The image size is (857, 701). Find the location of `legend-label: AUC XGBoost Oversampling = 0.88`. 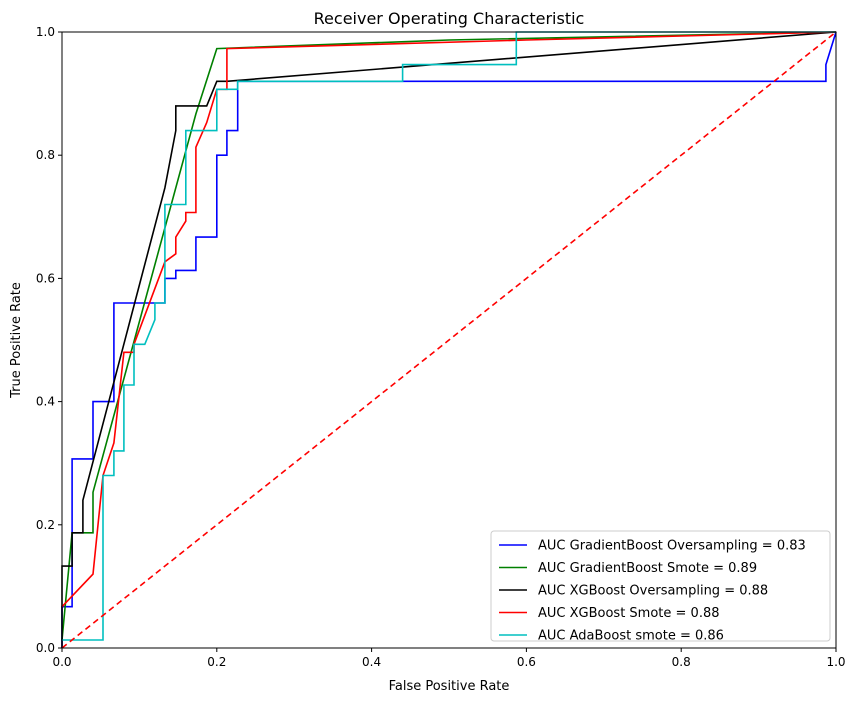

legend-label: AUC XGBoost Oversampling = 0.88 is located at coordinates (653, 591).